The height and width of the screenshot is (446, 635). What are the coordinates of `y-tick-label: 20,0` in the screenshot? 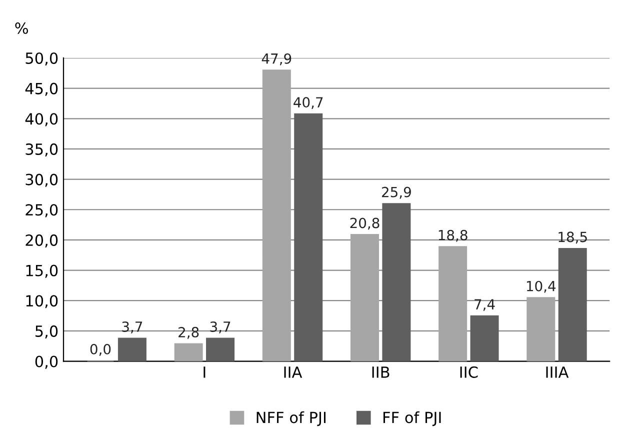 It's located at (42, 241).